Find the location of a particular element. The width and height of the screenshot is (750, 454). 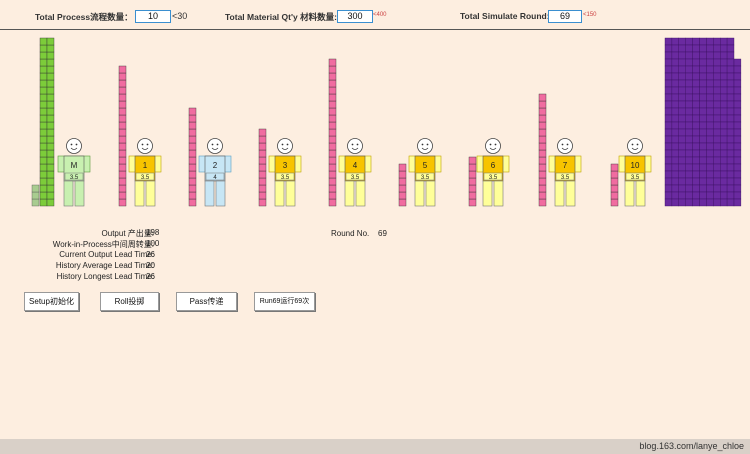

total-round-input: 69 is located at coordinates (565, 16).